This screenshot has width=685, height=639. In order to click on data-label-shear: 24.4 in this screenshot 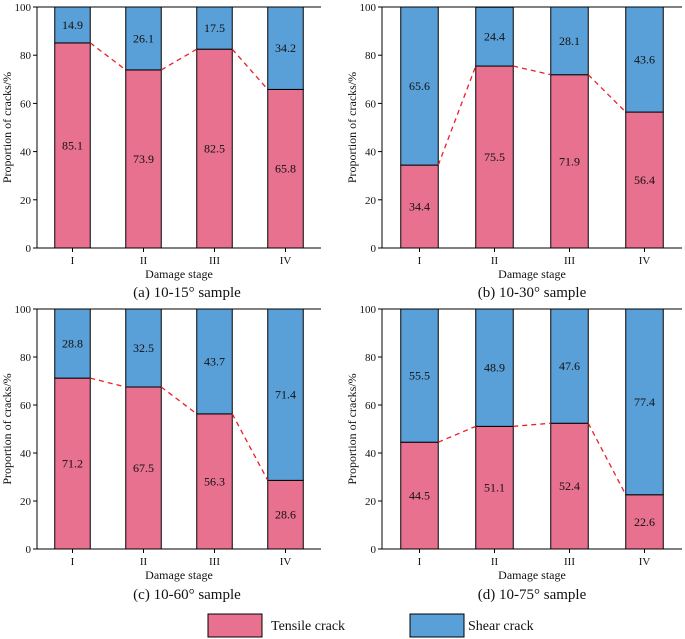, I will do `click(494, 37)`.